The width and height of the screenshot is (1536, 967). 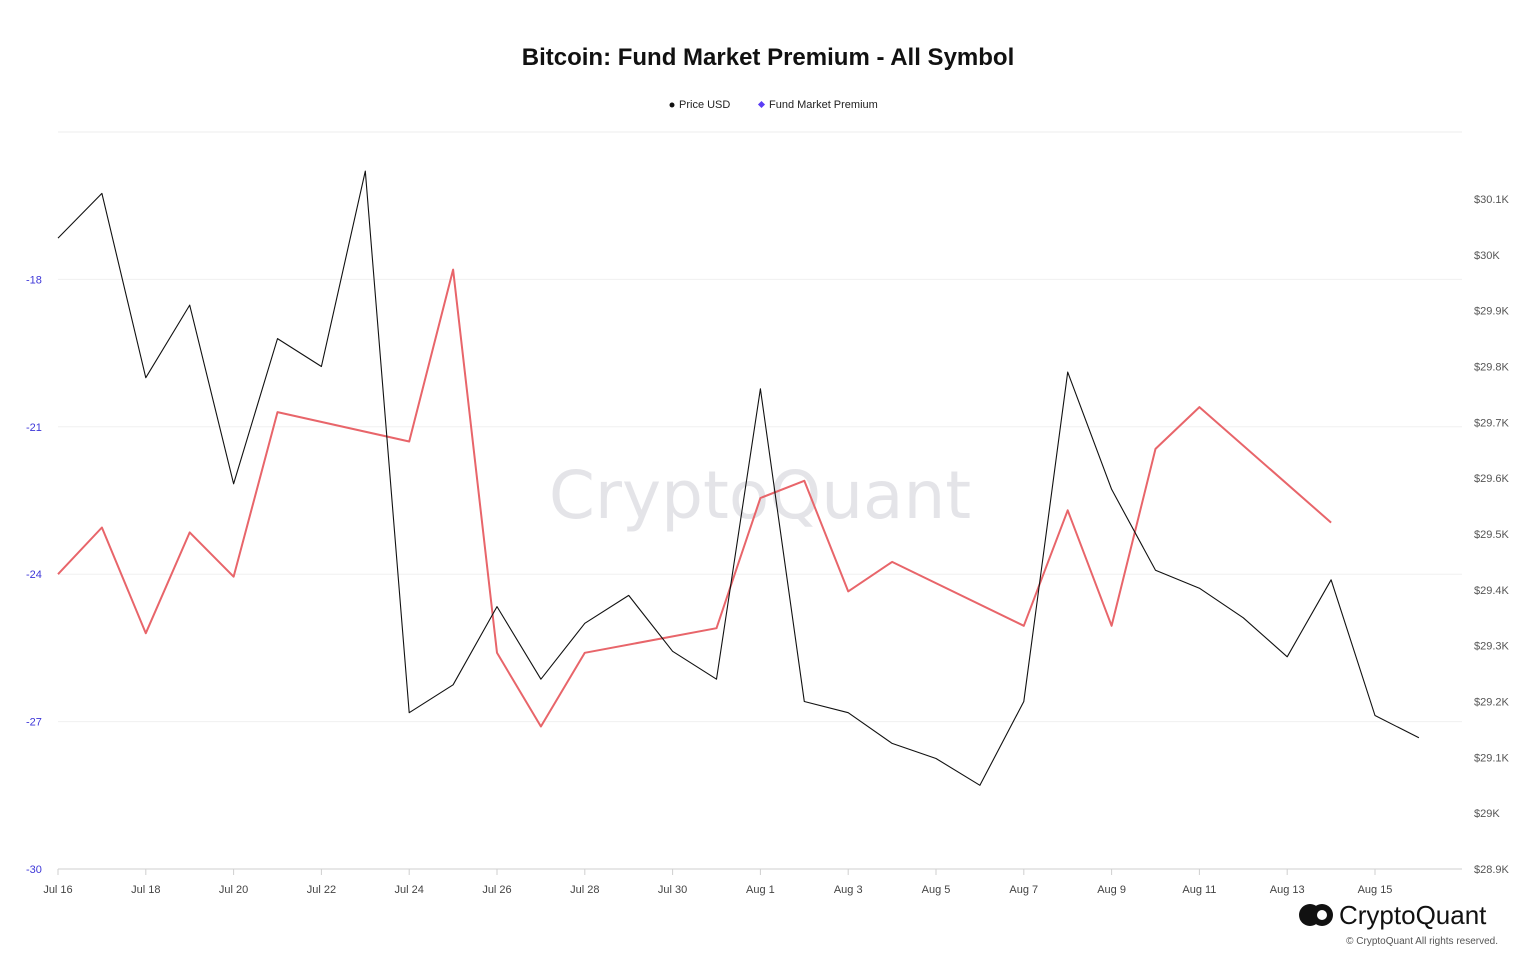 I want to click on y-left-tick-label: -30, so click(x=34, y=870).